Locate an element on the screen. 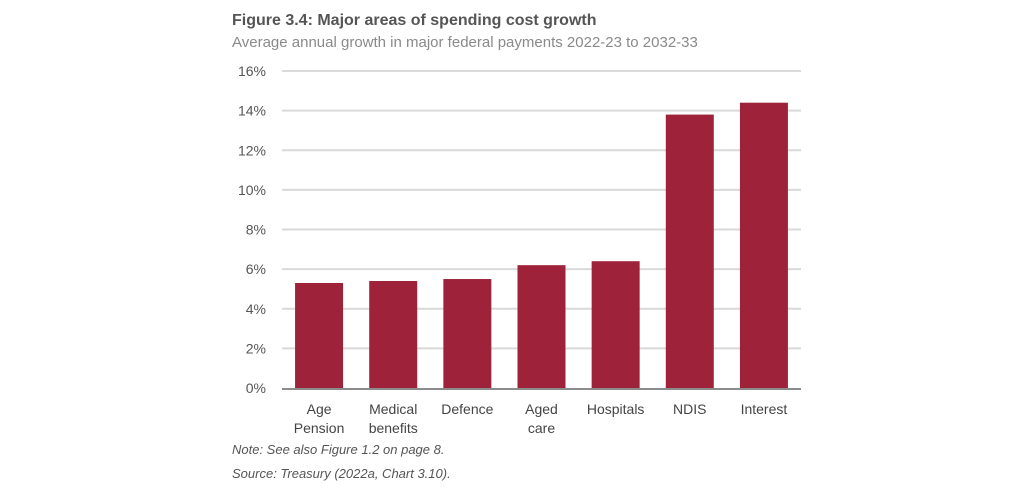 The width and height of the screenshot is (1020, 497). y-tick-label: 0% is located at coordinates (256, 388).